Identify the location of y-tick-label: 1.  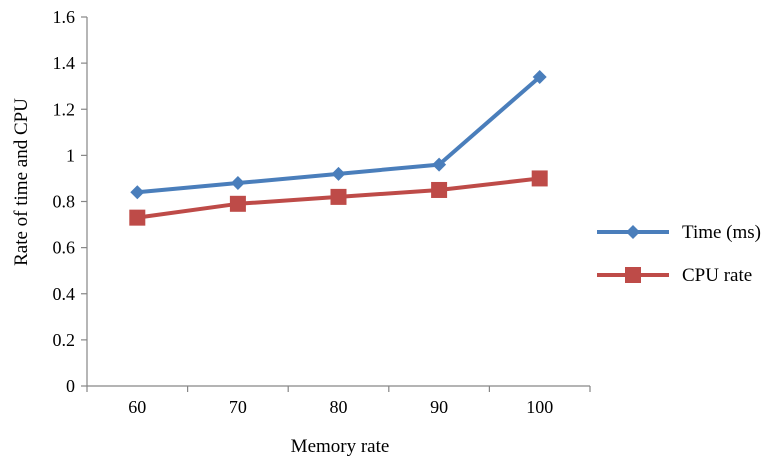
(70, 155).